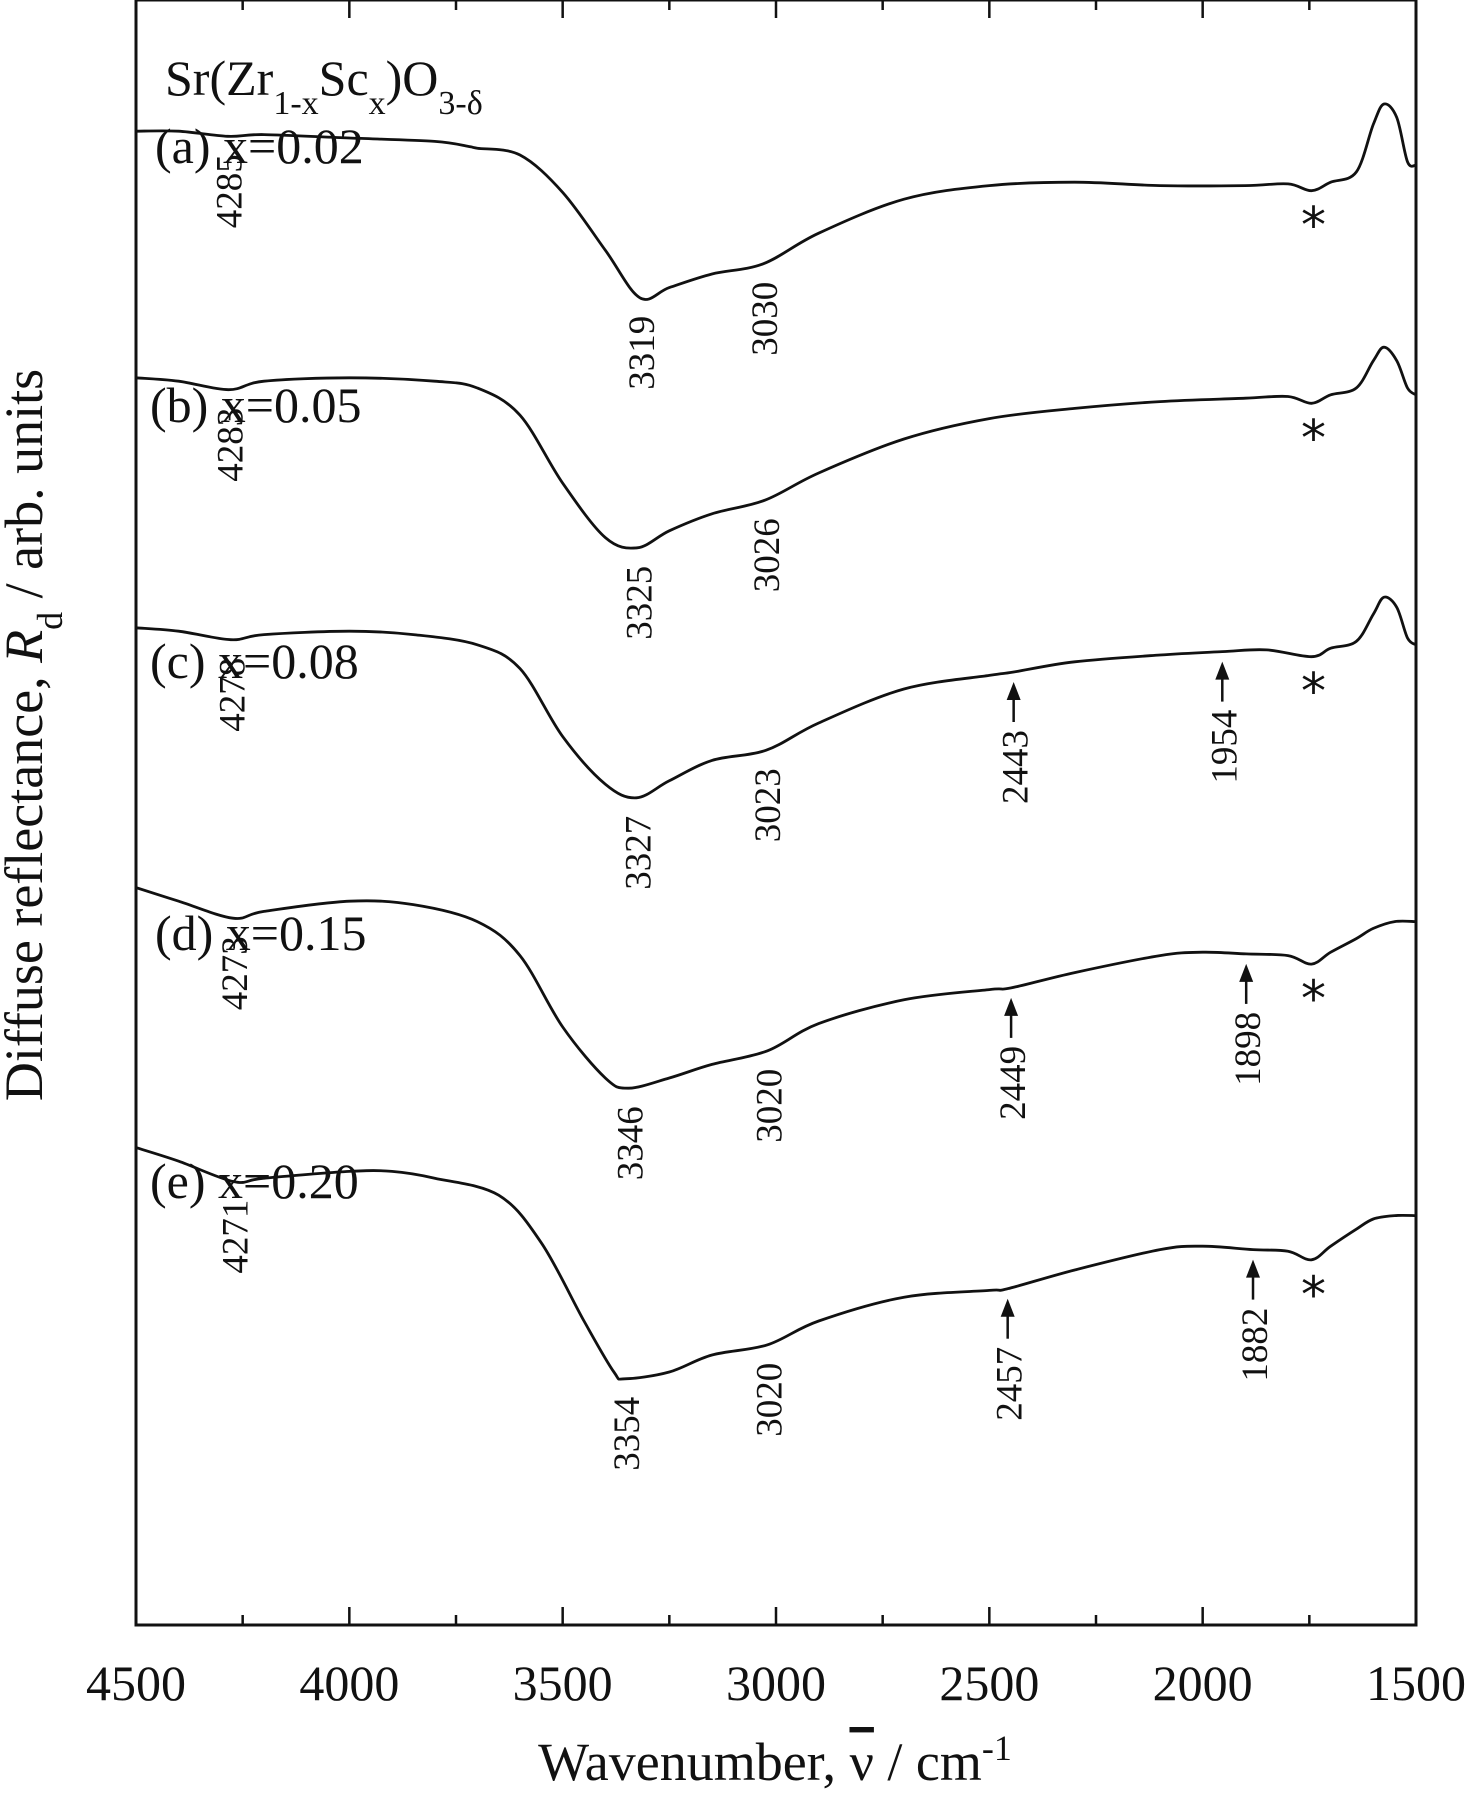  What do you see at coordinates (324, 86) in the screenshot?
I see `formula-label: Sr(Zr1-xScx)O3-δ` at bounding box center [324, 86].